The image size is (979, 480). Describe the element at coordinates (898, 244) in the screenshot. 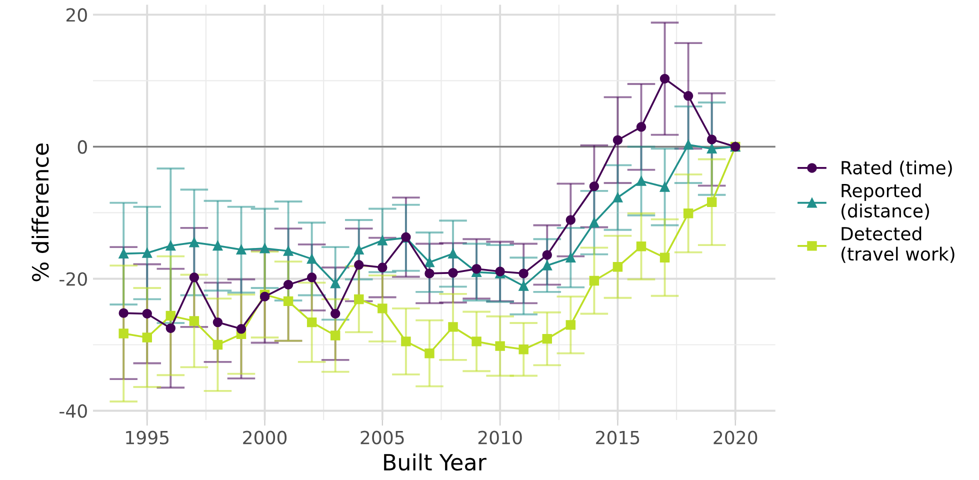

I see `legend-label: Detected (travel work)` at that location.